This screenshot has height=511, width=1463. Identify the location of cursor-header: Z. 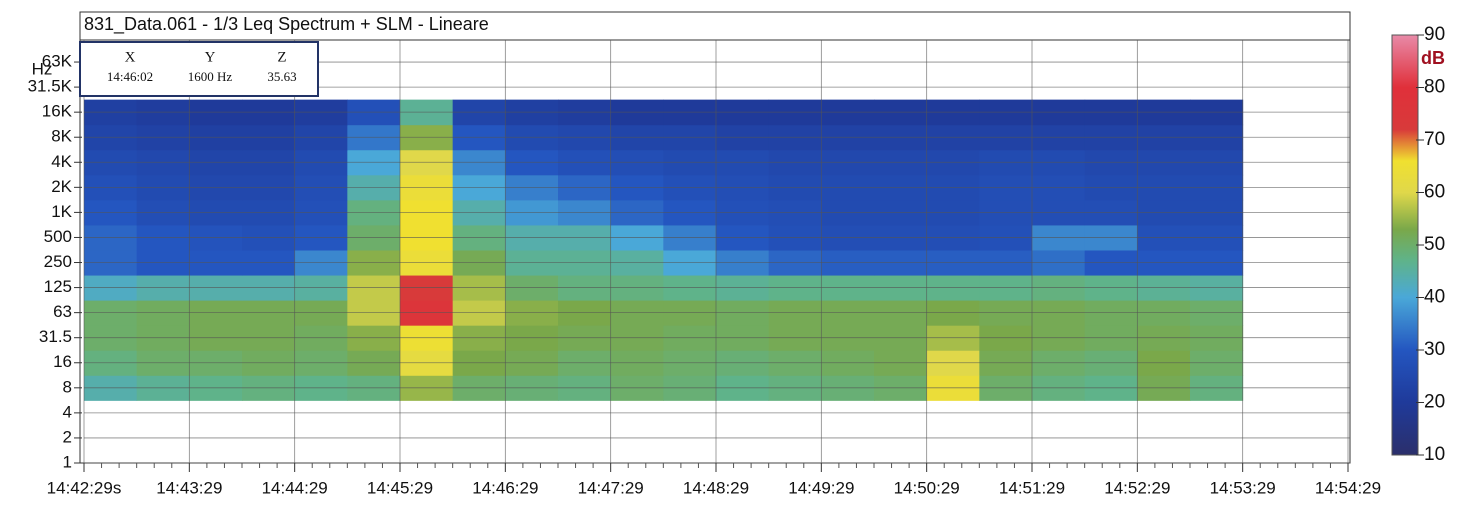
(281, 57).